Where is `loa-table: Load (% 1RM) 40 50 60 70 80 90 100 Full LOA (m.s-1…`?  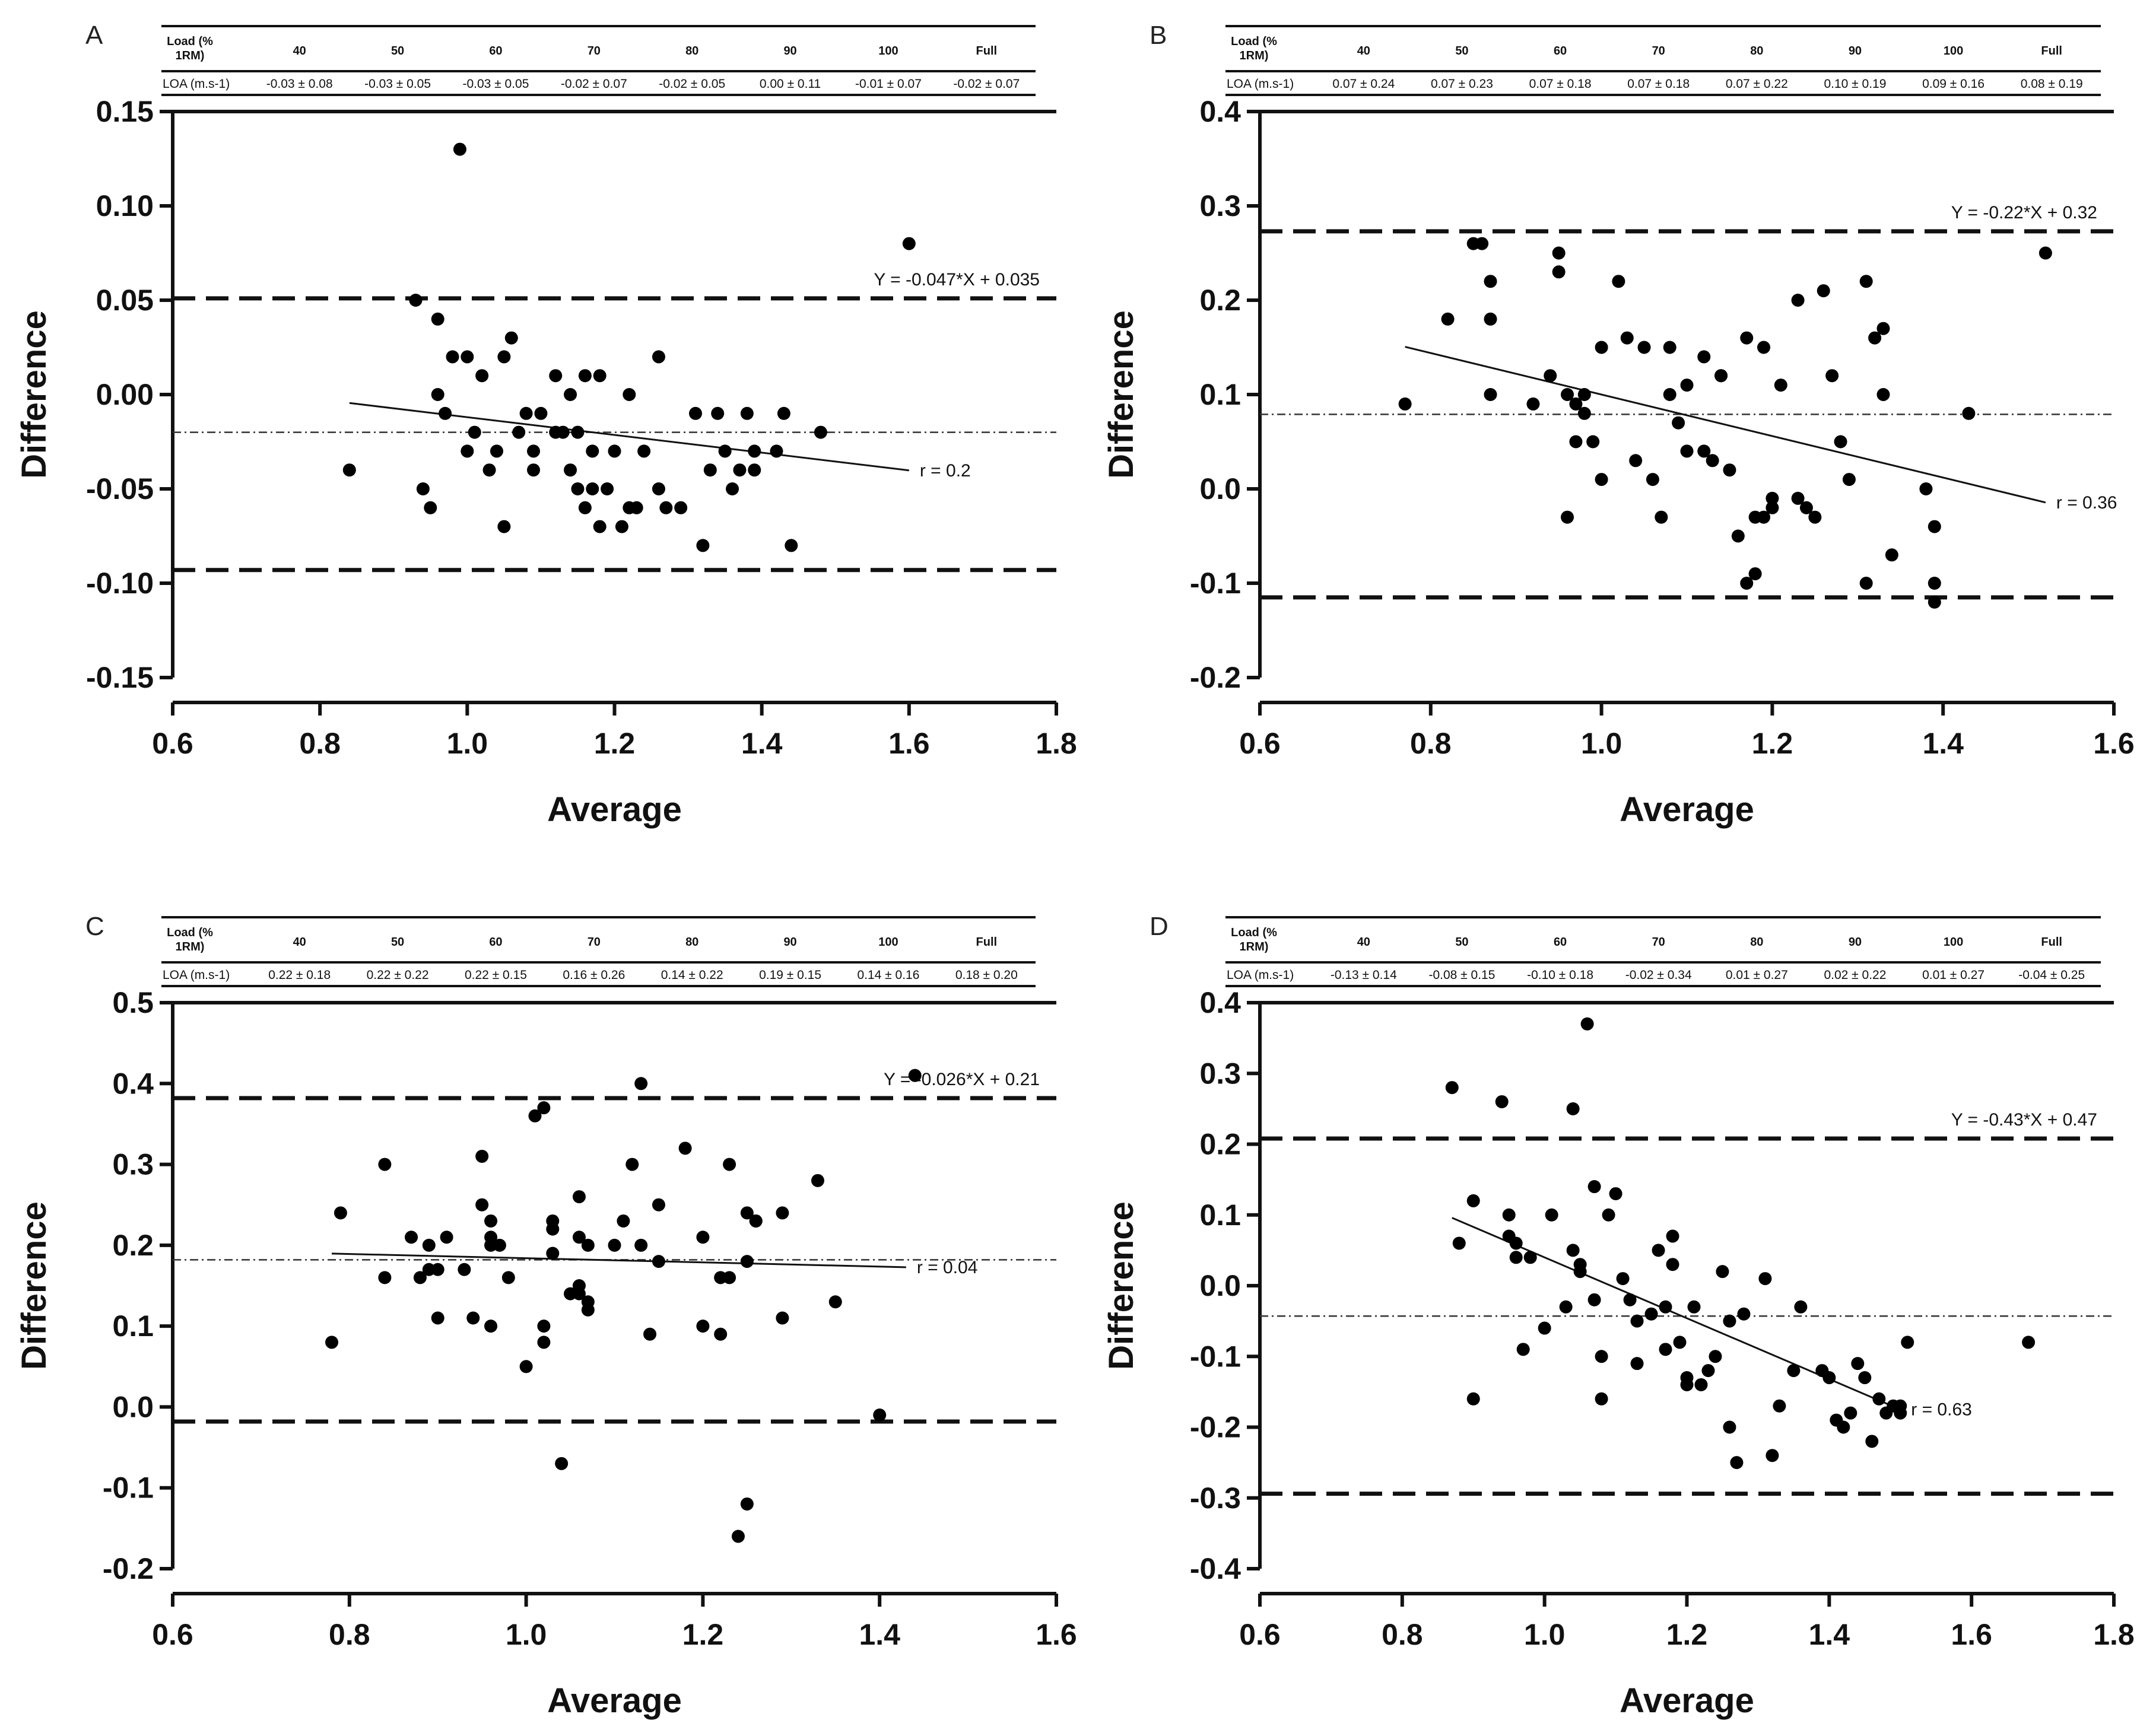
loa-table: Load (% 1RM) 40 50 60 70 80 90 100 Full LOA (m.s-1… is located at coordinates (598, 60).